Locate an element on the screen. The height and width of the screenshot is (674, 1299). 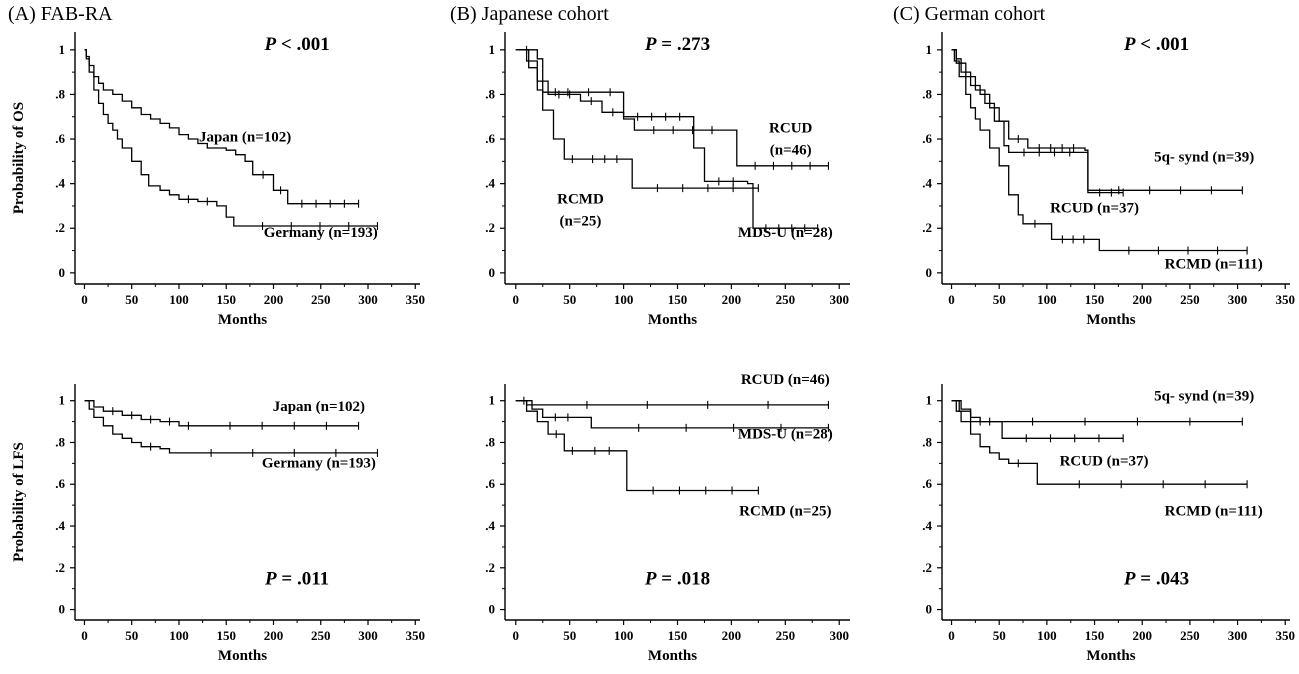
x-tick-label: 150 is located at coordinates (1095, 299).